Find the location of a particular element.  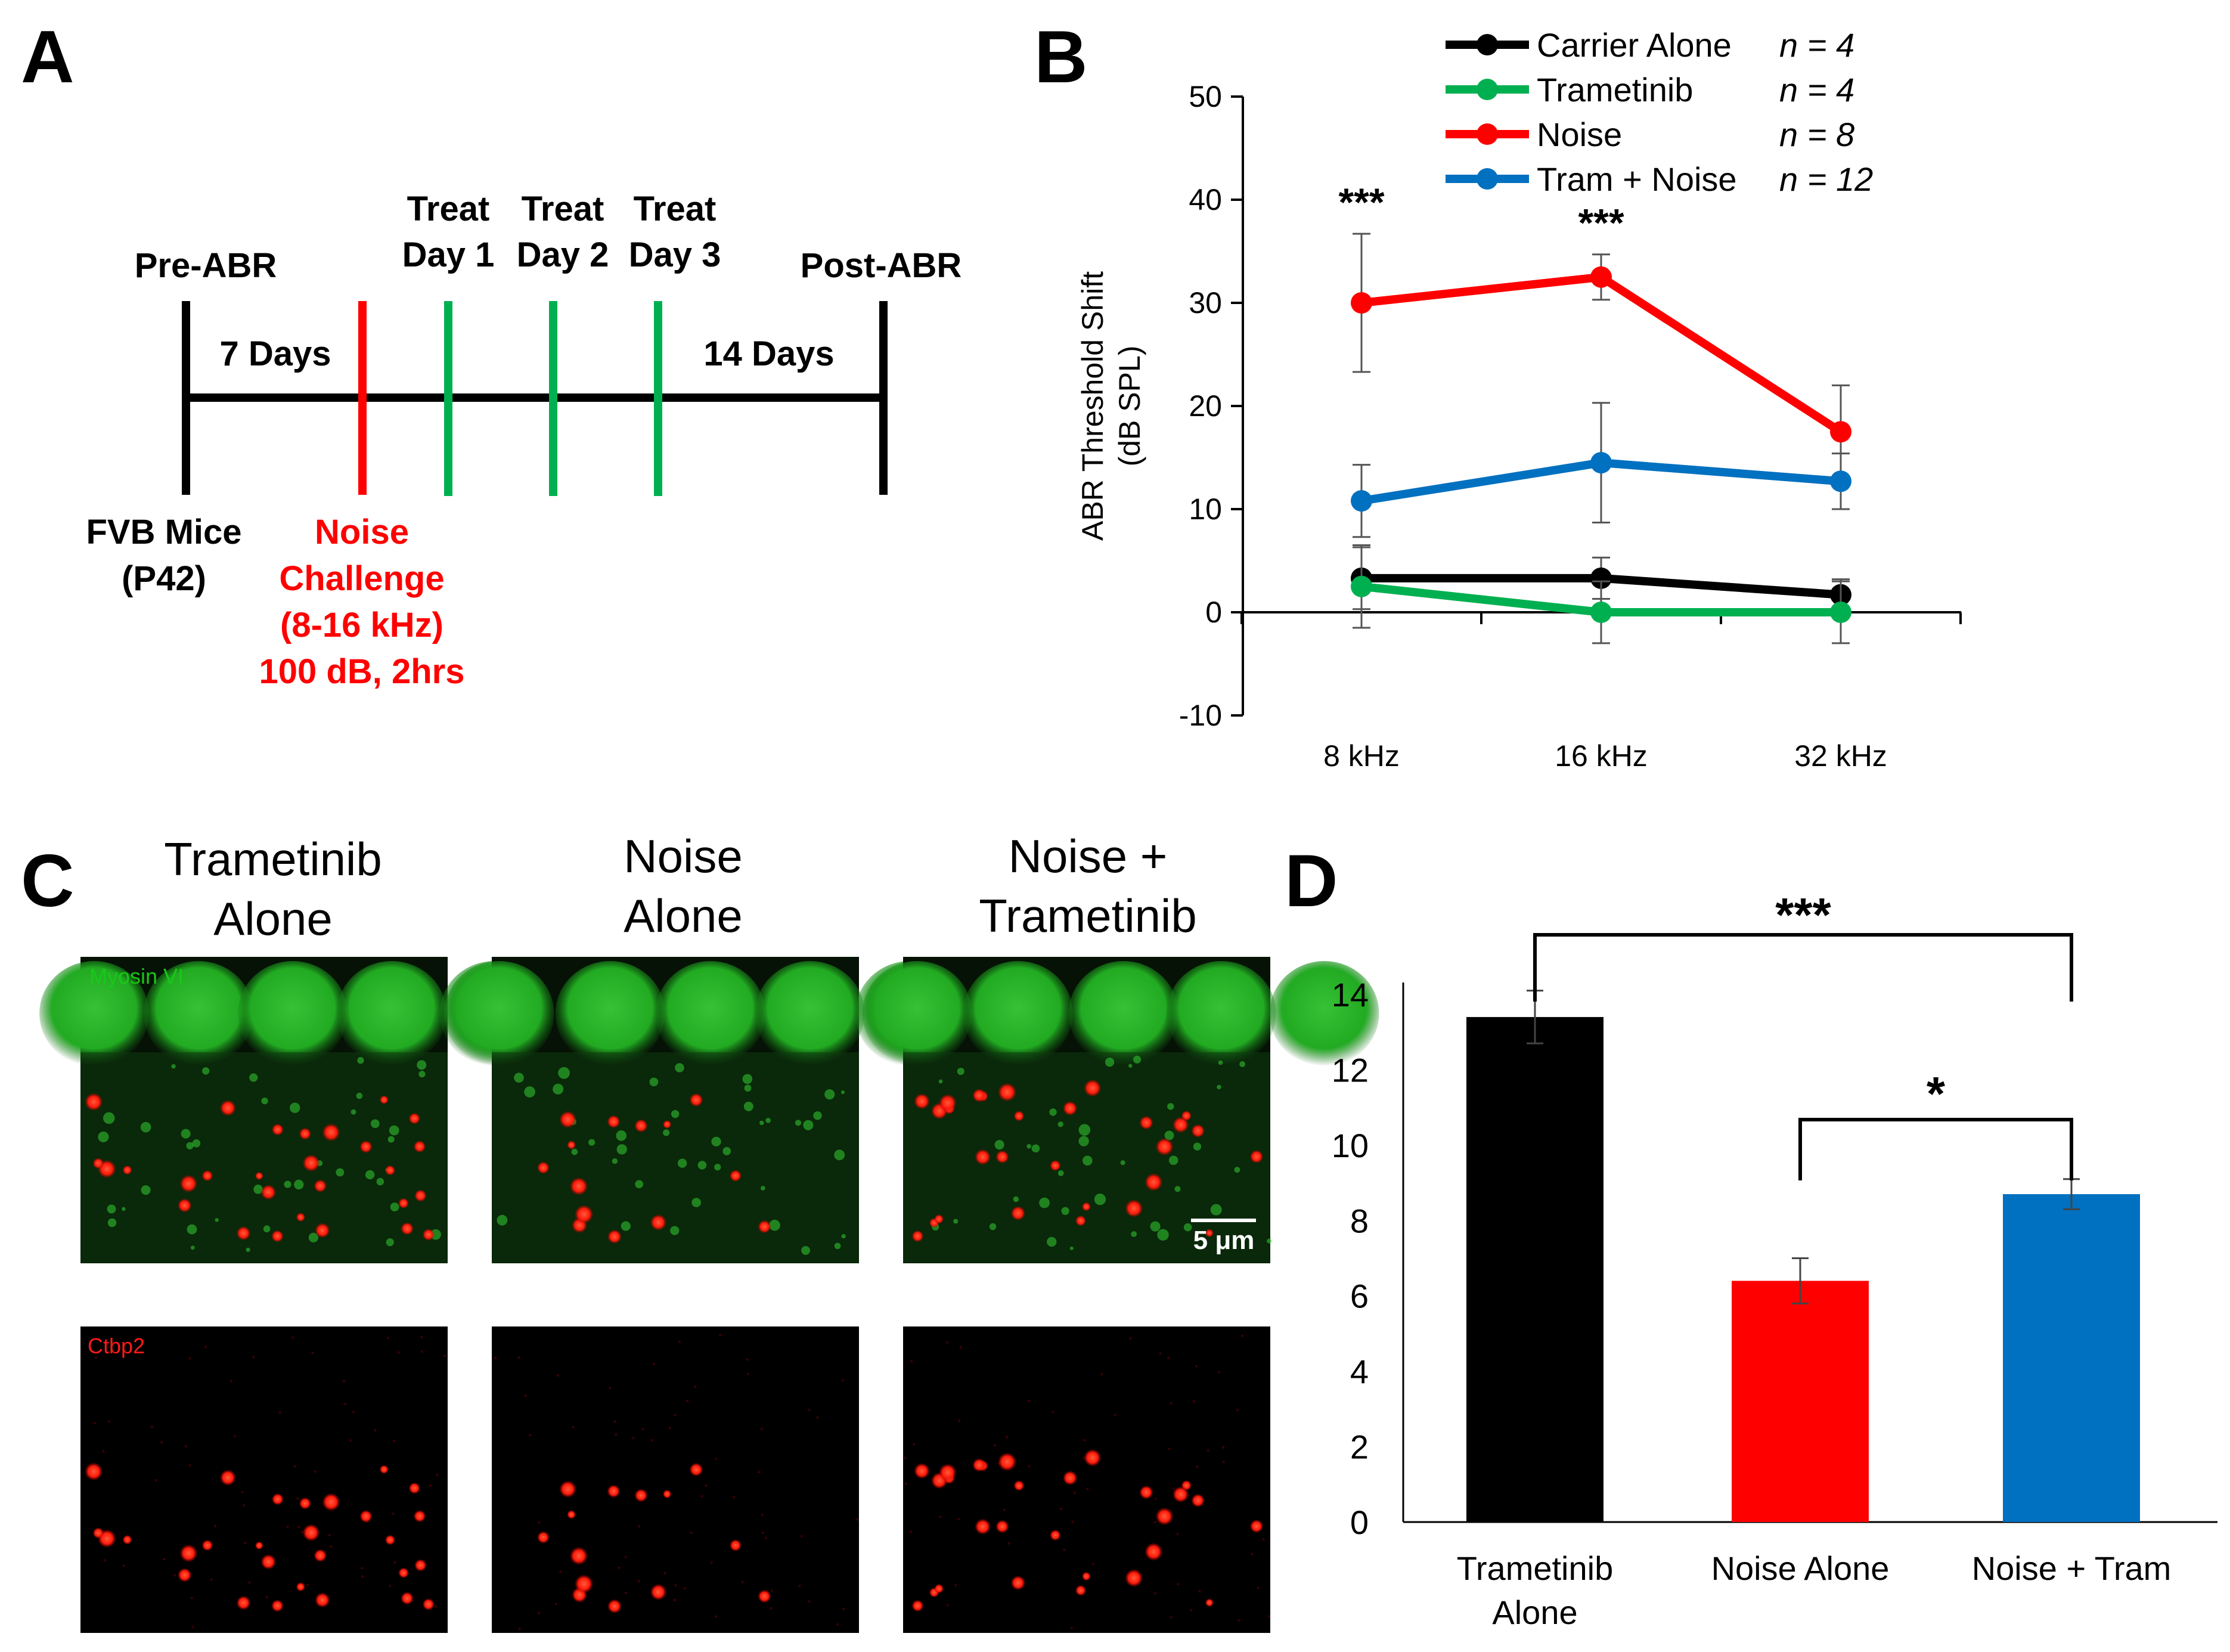

micrograph-merged is located at coordinates (1120, 1110).